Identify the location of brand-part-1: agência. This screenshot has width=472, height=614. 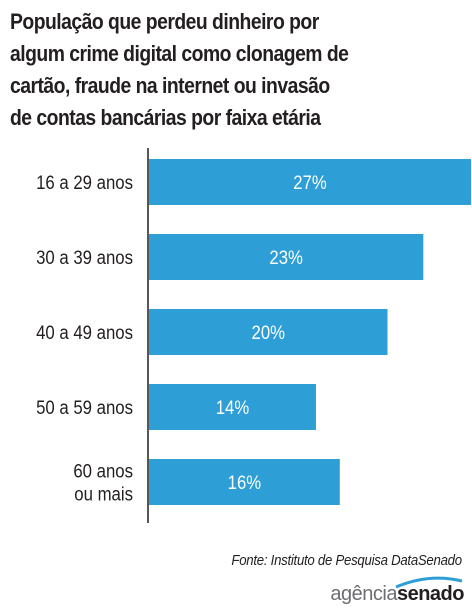
(363, 594).